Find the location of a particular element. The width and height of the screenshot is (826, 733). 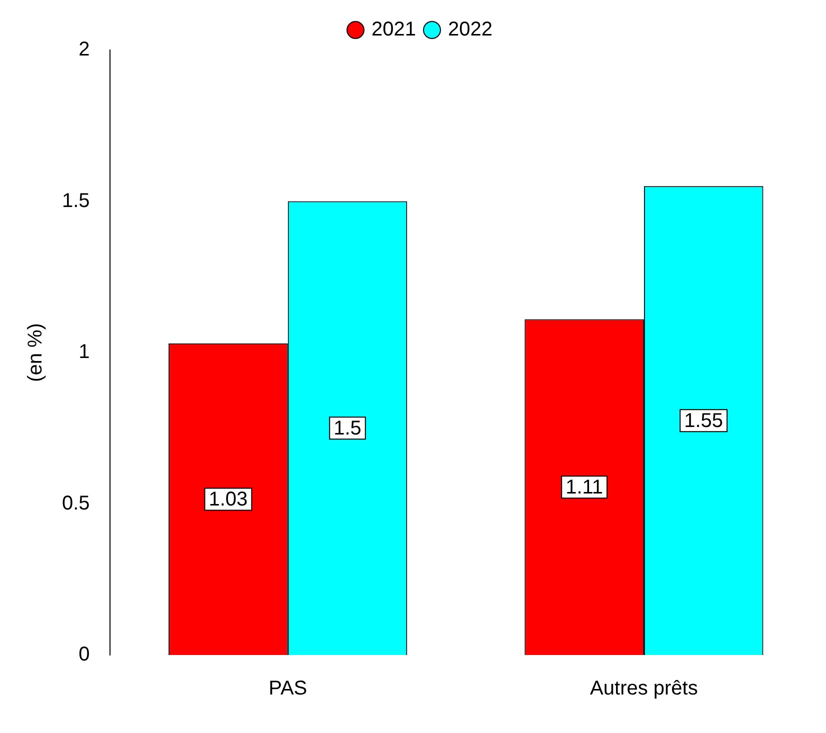

y-axis-title: (en %) is located at coordinates (35, 352).